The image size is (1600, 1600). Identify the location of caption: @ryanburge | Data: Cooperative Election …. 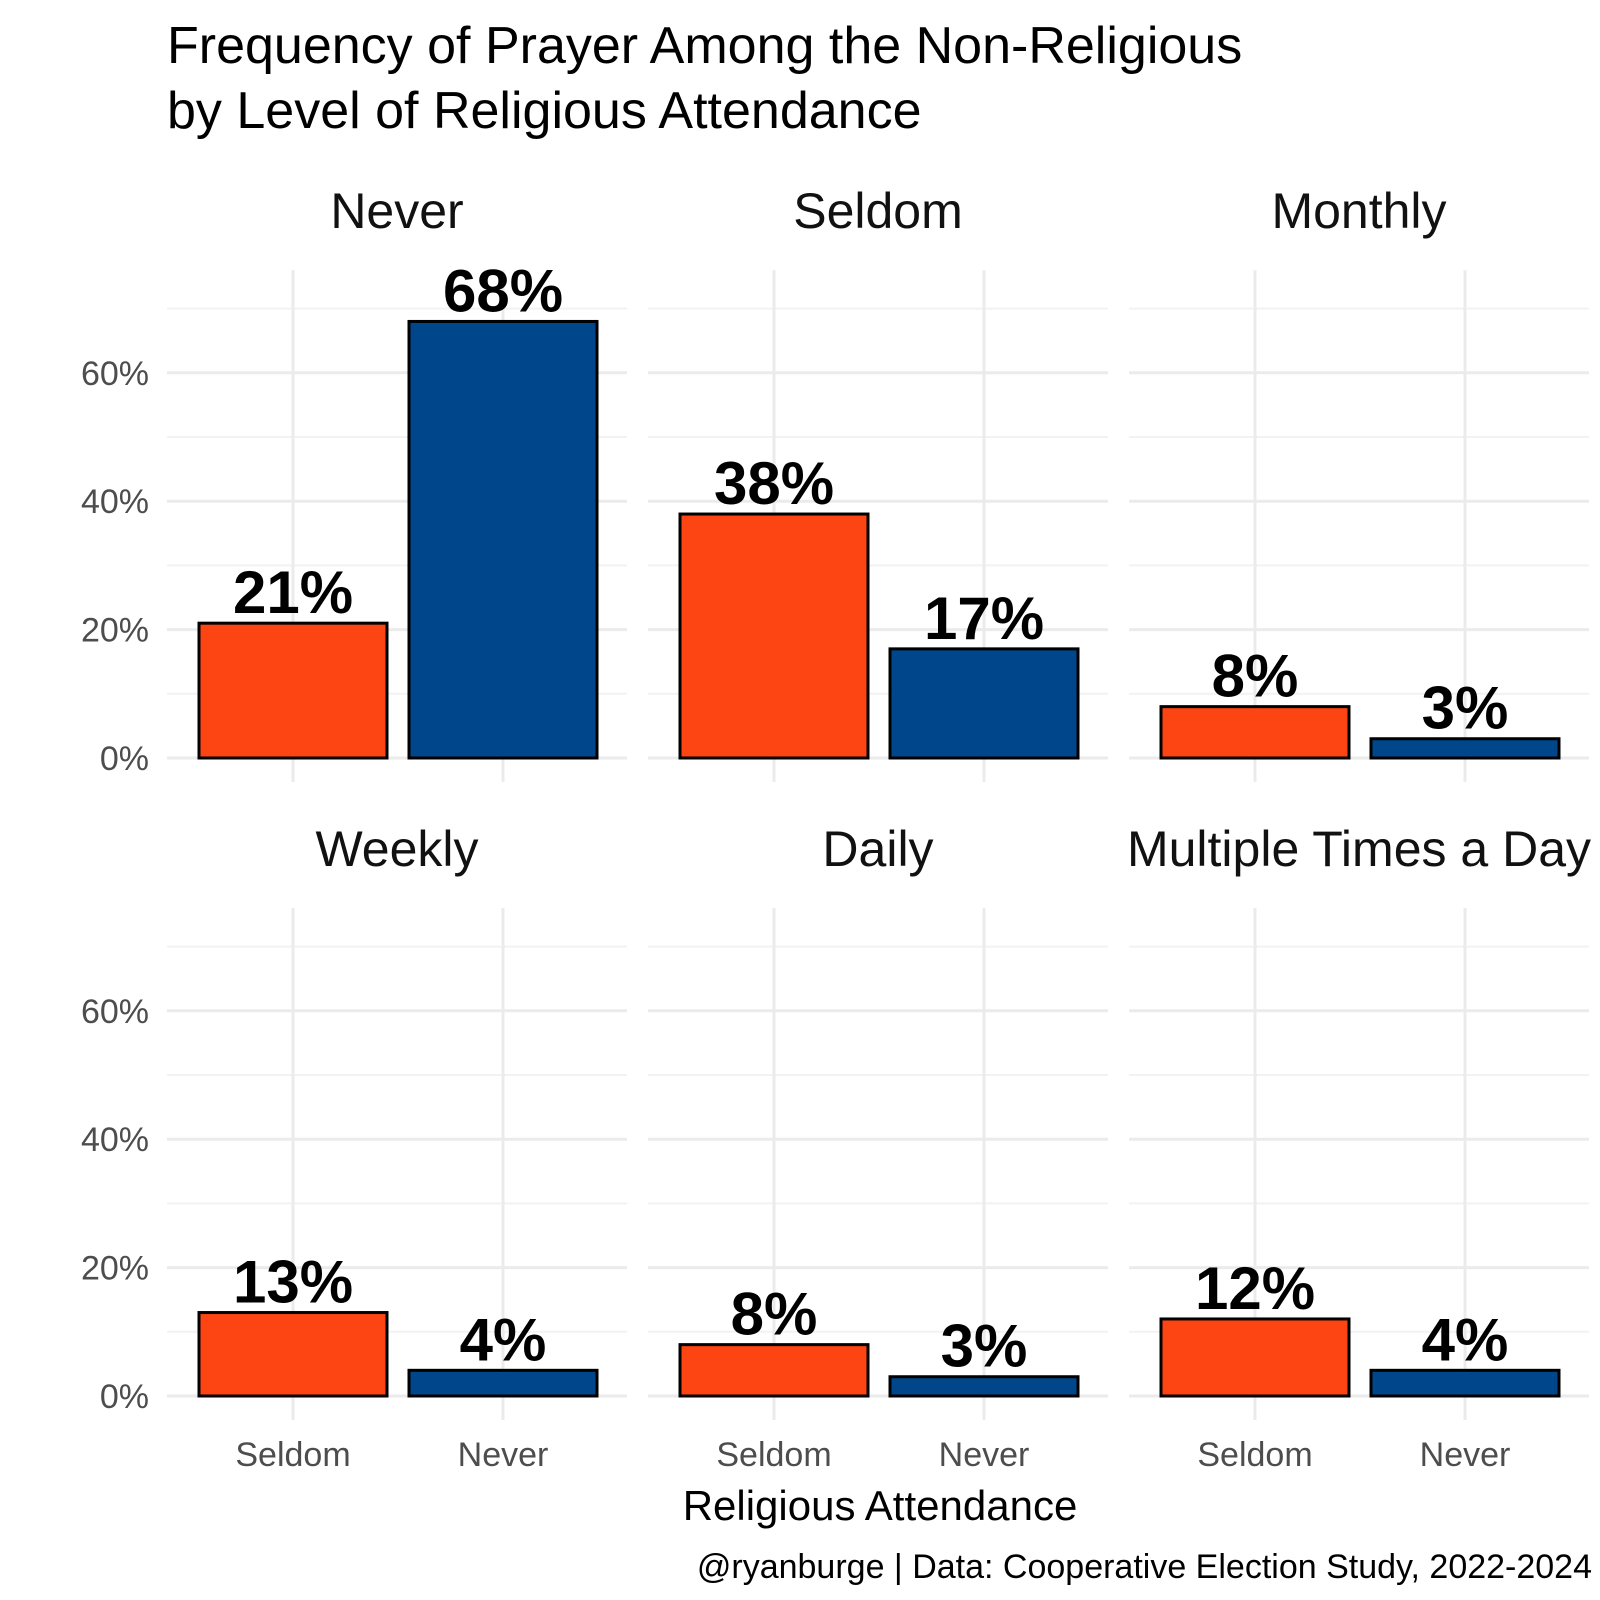
(1144, 1567).